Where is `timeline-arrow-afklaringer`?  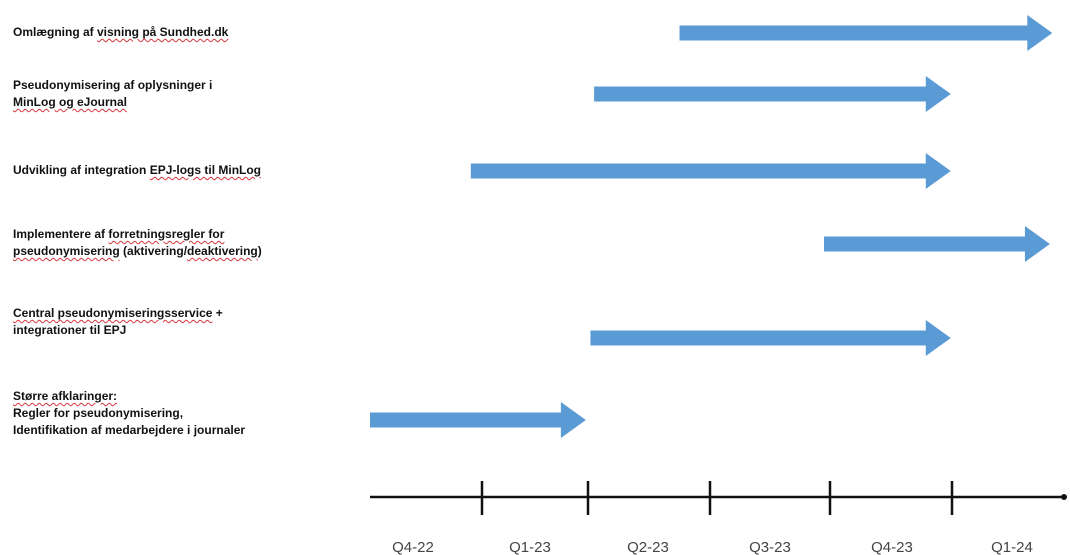 timeline-arrow-afklaringer is located at coordinates (478, 420).